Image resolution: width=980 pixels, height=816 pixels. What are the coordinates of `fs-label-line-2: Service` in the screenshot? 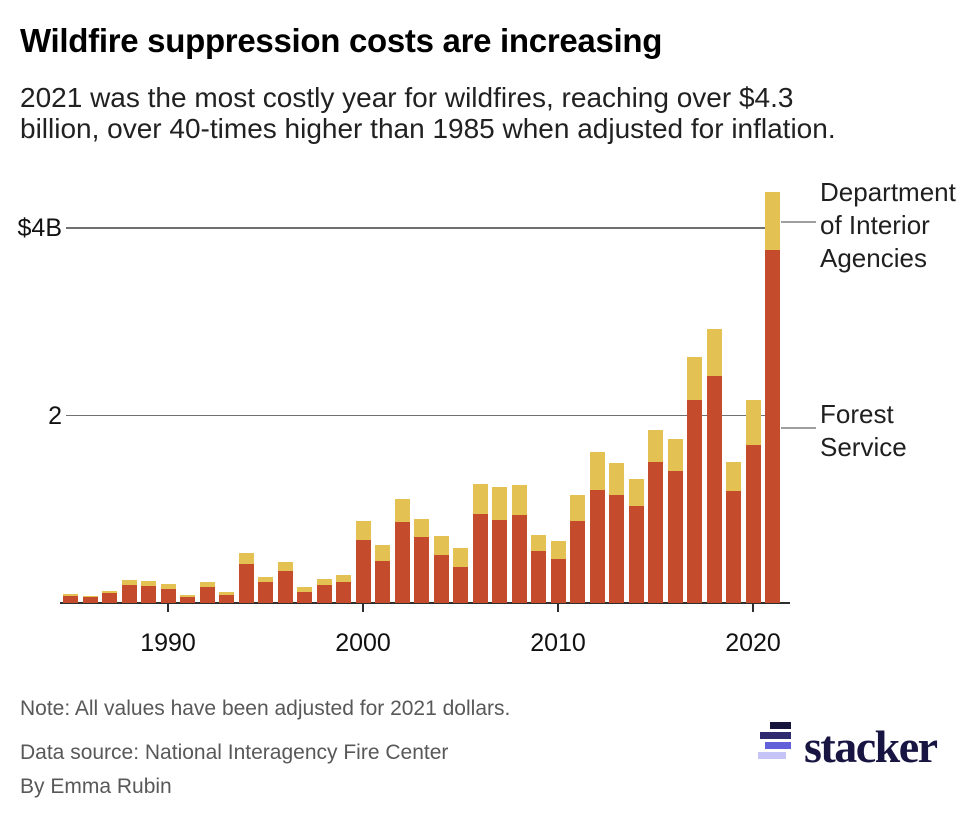 It's located at (863, 447).